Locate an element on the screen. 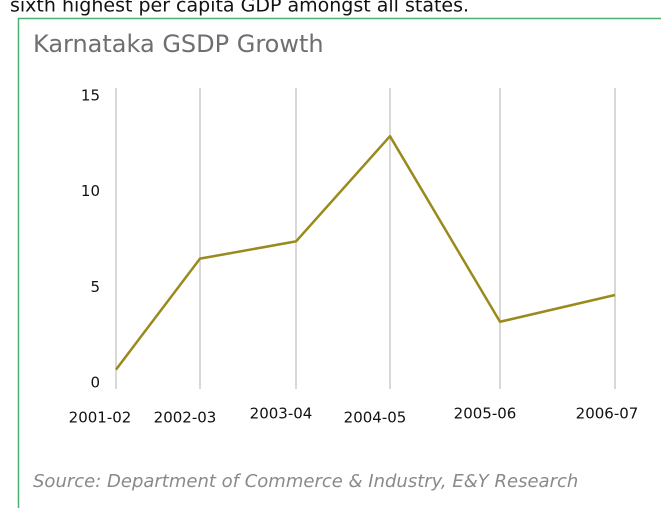  x-tick-label: 2004-05 is located at coordinates (375, 418).